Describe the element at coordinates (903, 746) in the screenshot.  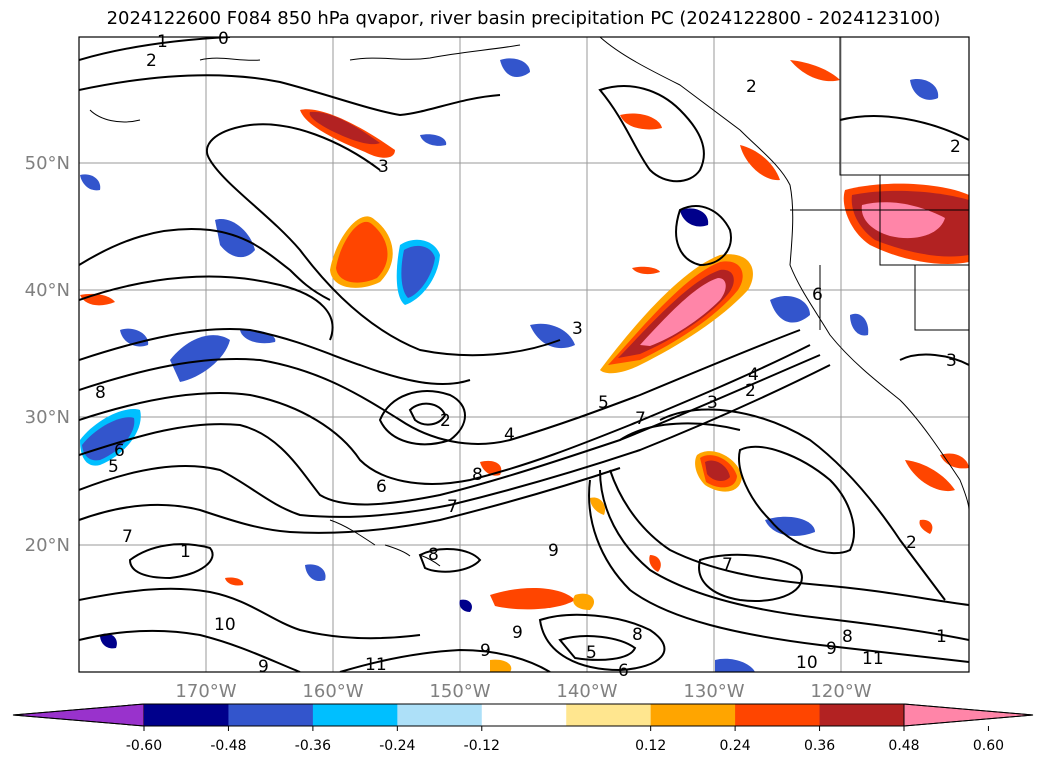
I see `colorbar-tick-label: 0.48` at that location.